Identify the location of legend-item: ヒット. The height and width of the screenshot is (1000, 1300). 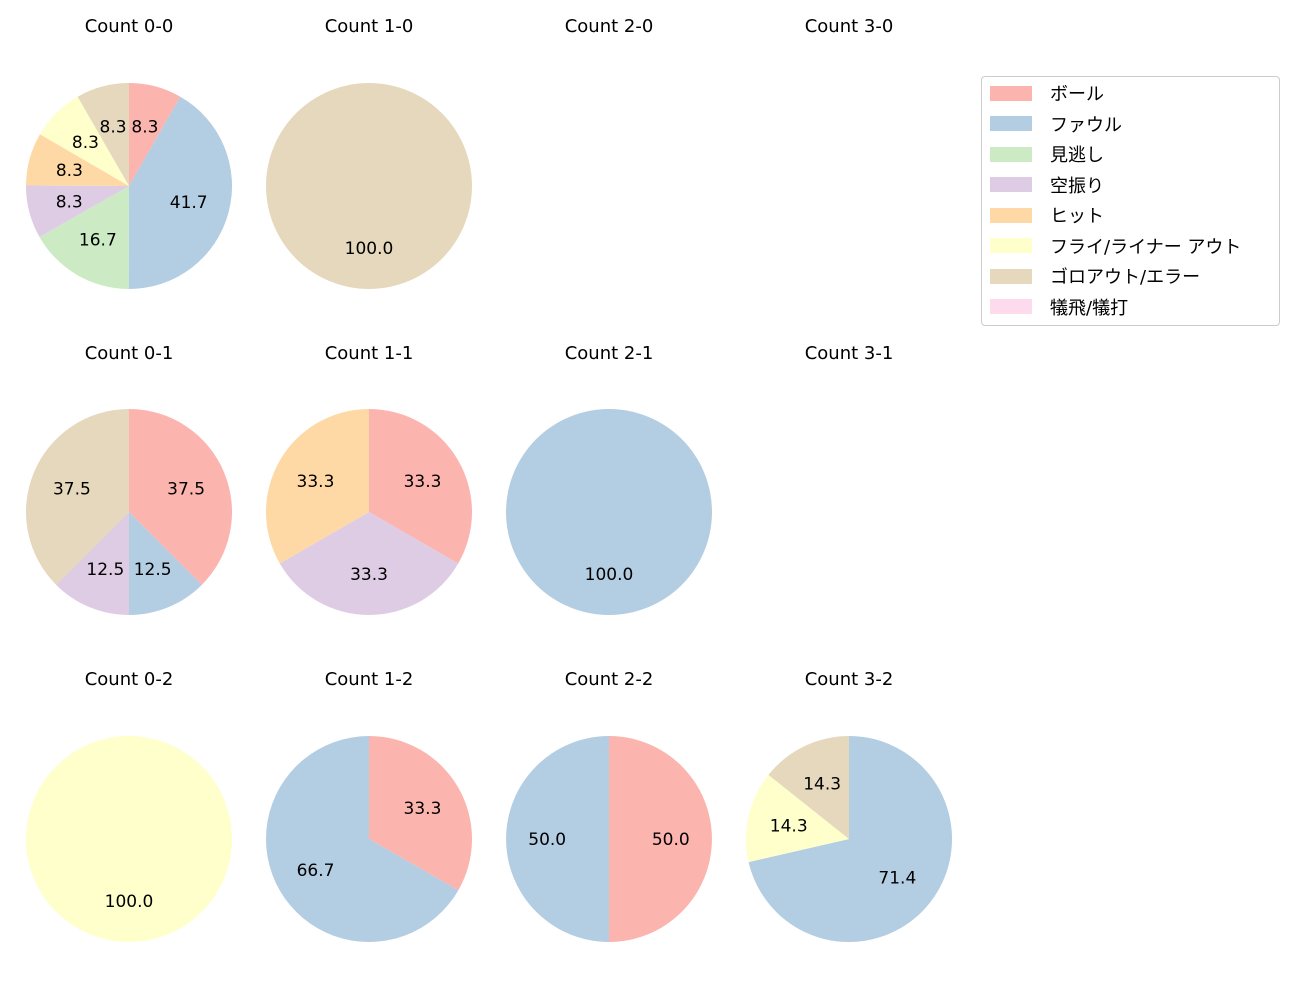
(1047, 215).